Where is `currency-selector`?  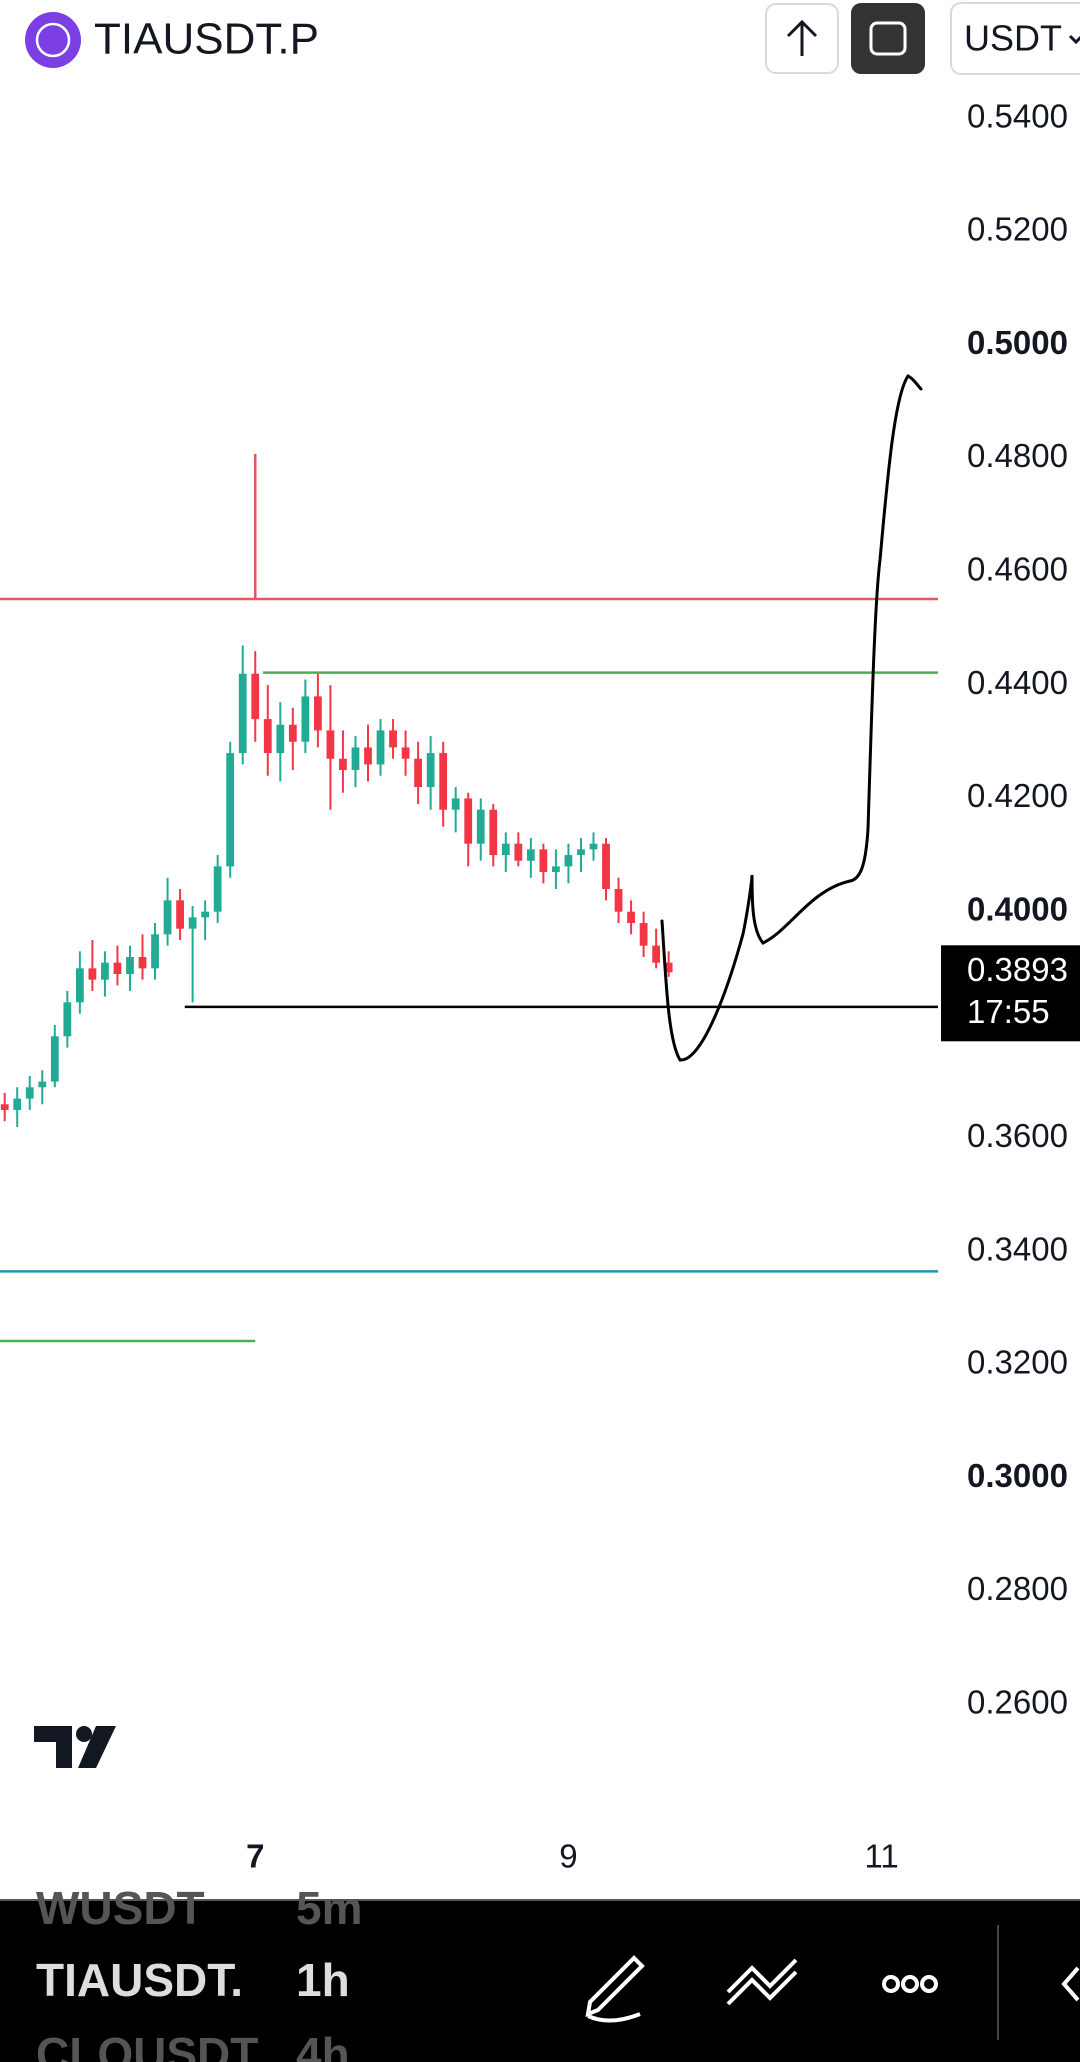
currency-selector is located at coordinates (1015, 38).